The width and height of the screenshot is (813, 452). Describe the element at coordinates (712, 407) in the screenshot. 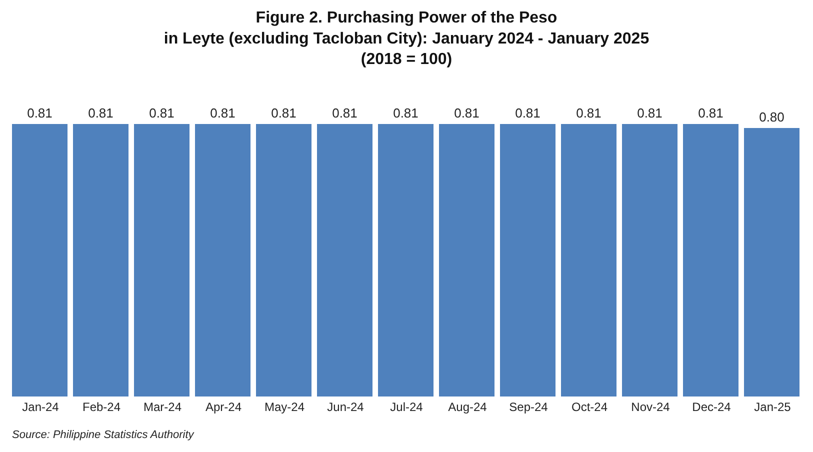

I see `x-tick-label: Dec-24` at that location.